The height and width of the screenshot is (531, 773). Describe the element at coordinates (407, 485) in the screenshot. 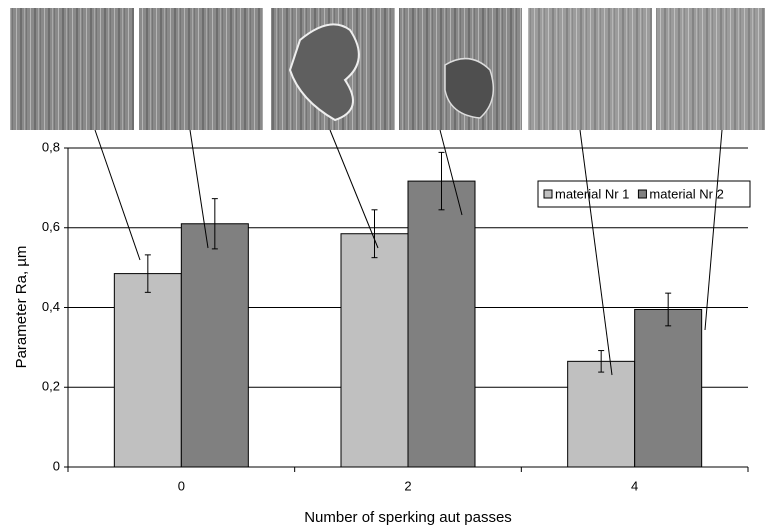

I see `x-tick-label: 2` at that location.